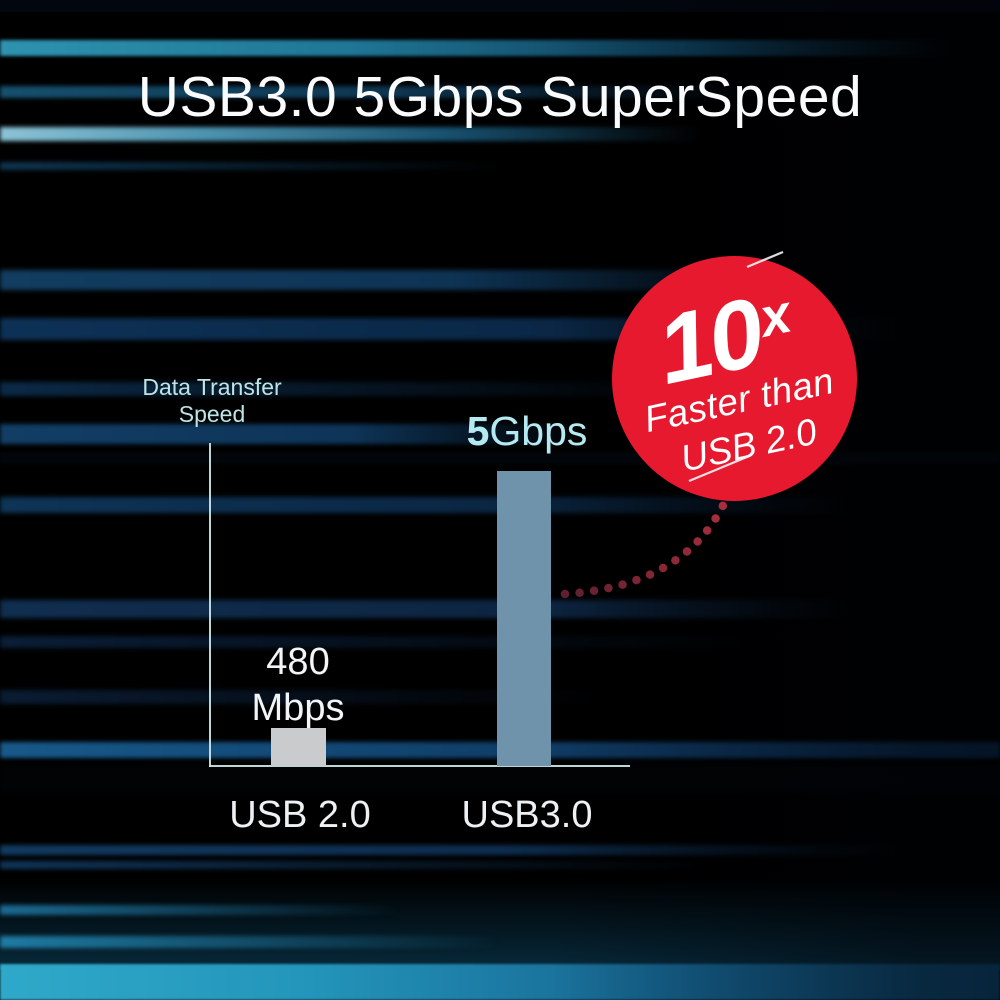 This screenshot has width=1000, height=1000. I want to click on x-axis-line, so click(419, 766).